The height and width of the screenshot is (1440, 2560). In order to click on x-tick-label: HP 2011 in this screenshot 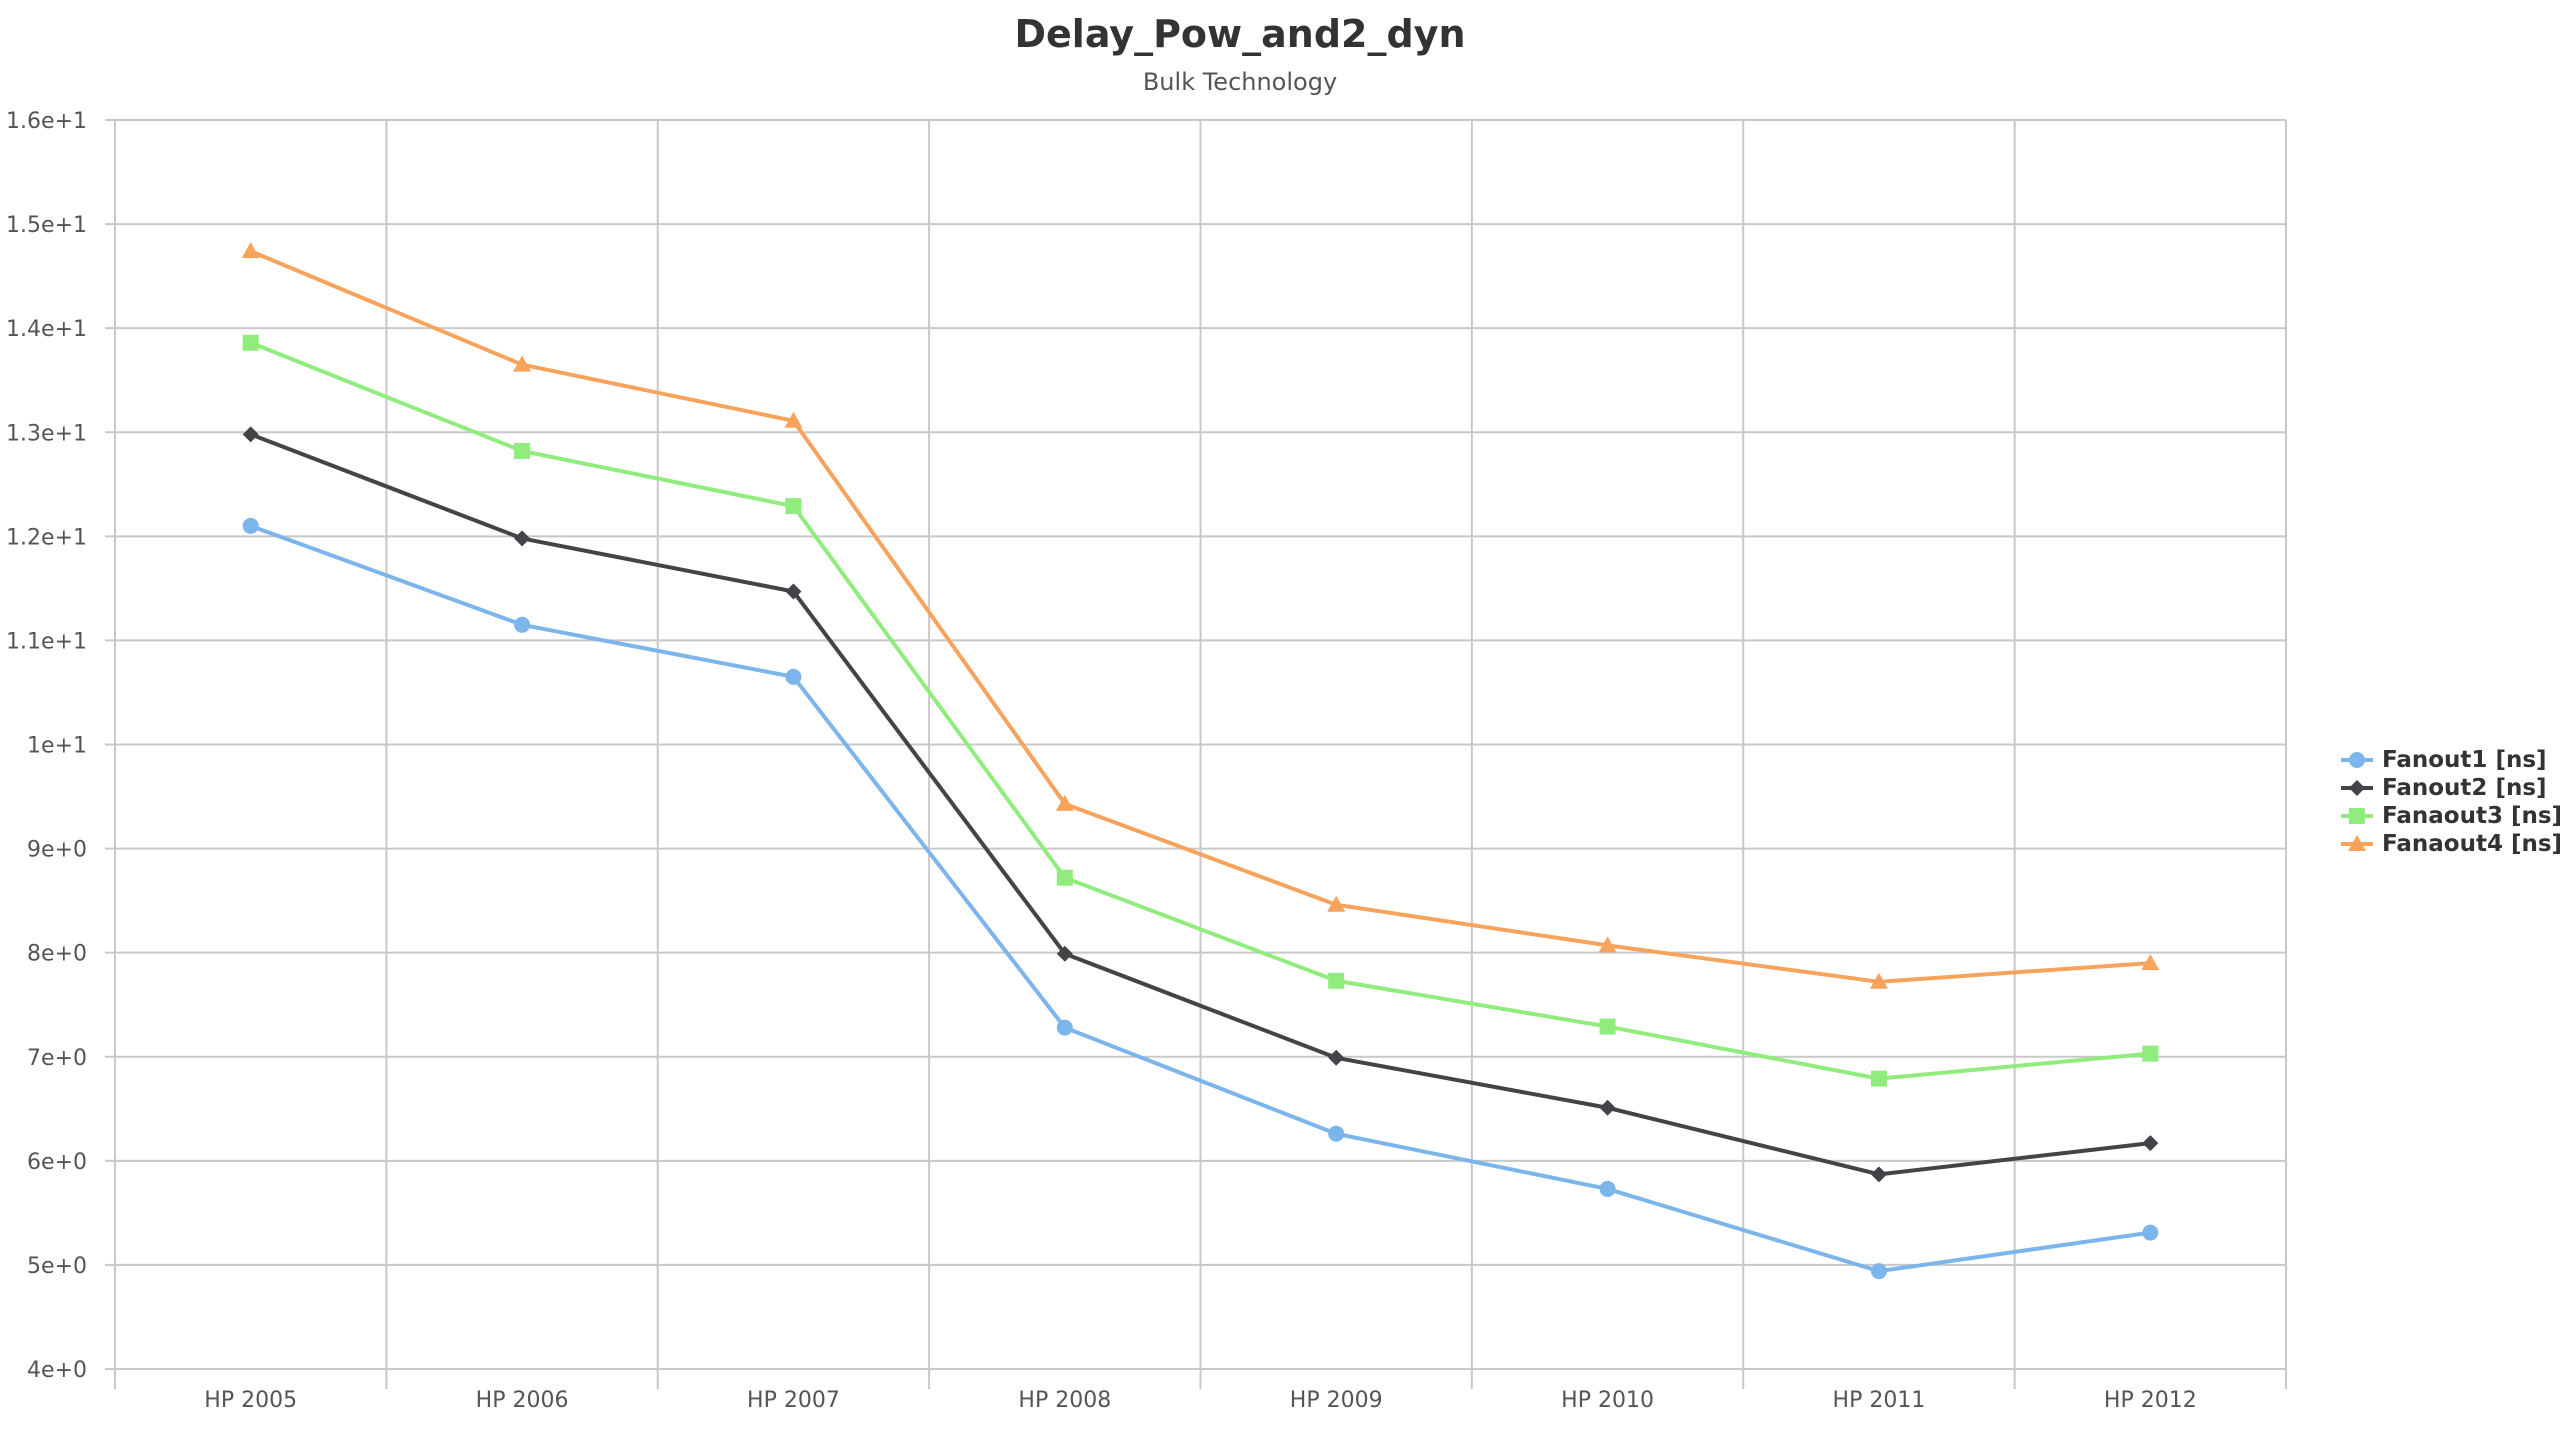, I will do `click(1879, 1400)`.